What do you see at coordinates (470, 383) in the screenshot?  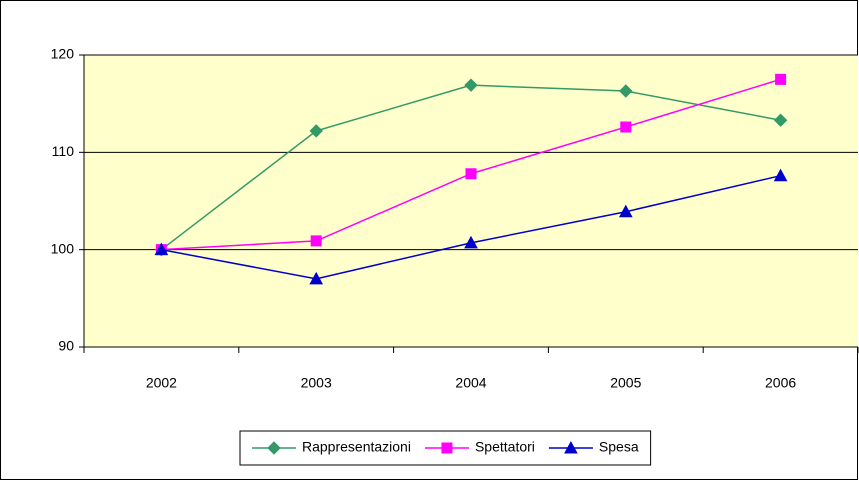 I see `x-tick-label: 2004` at bounding box center [470, 383].